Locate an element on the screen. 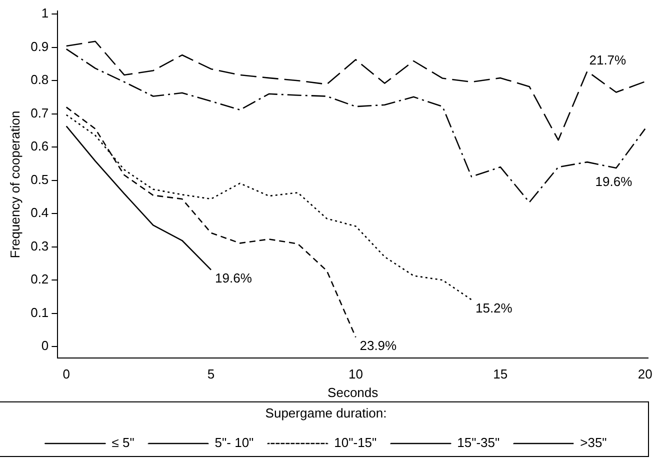 This screenshot has width=660, height=465. y-tick-label: 0.4 is located at coordinates (39, 212).